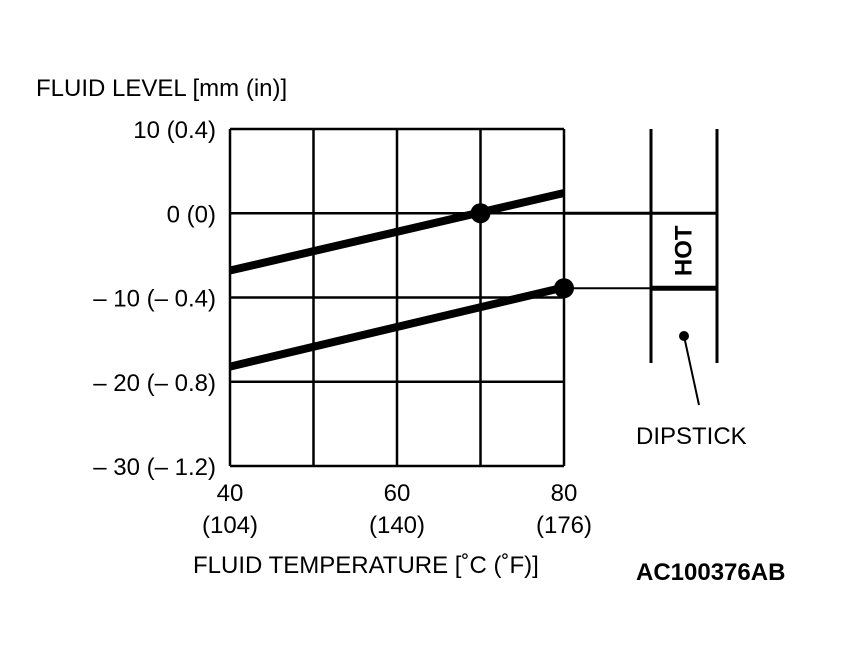 The width and height of the screenshot is (853, 656). I want to click on figure-id: AC100376AB, so click(710, 572).